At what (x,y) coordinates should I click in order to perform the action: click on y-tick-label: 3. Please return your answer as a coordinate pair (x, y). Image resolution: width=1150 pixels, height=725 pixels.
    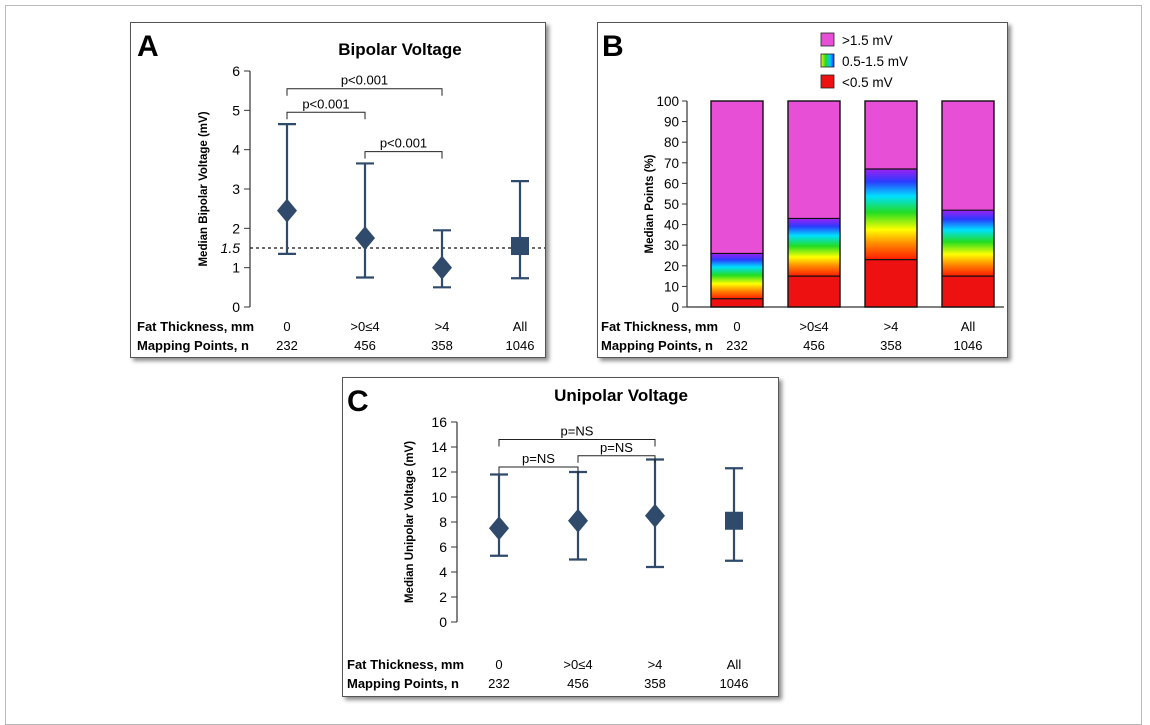
    Looking at the image, I should click on (236, 189).